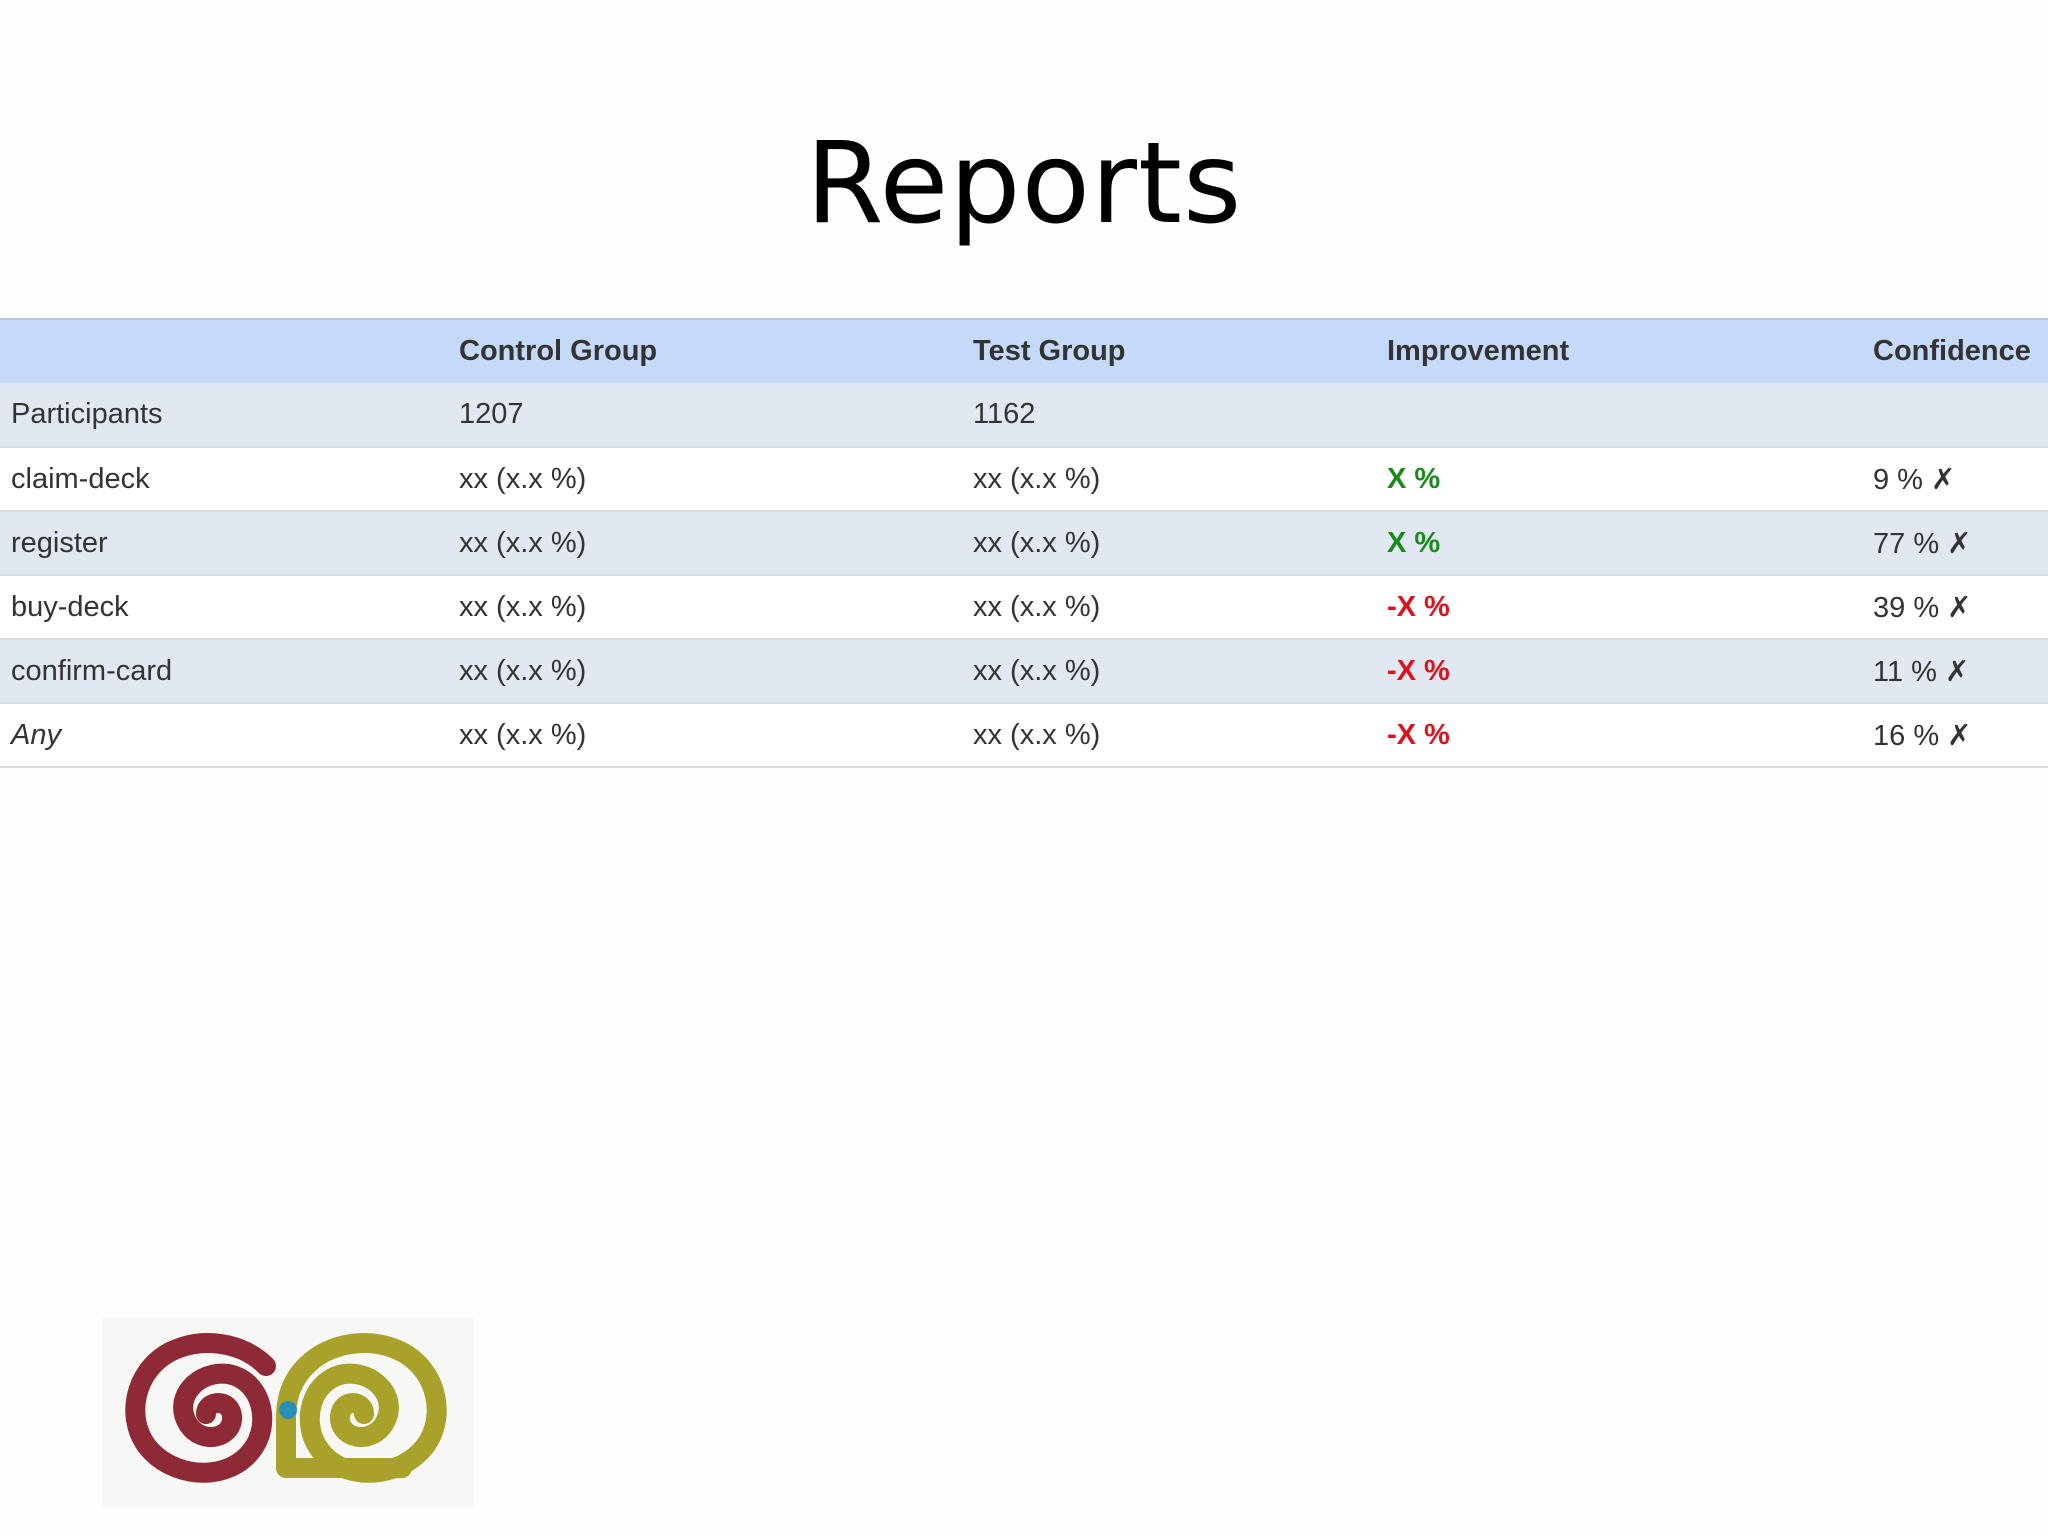  What do you see at coordinates (1024, 184) in the screenshot?
I see `slide-title: Reports` at bounding box center [1024, 184].